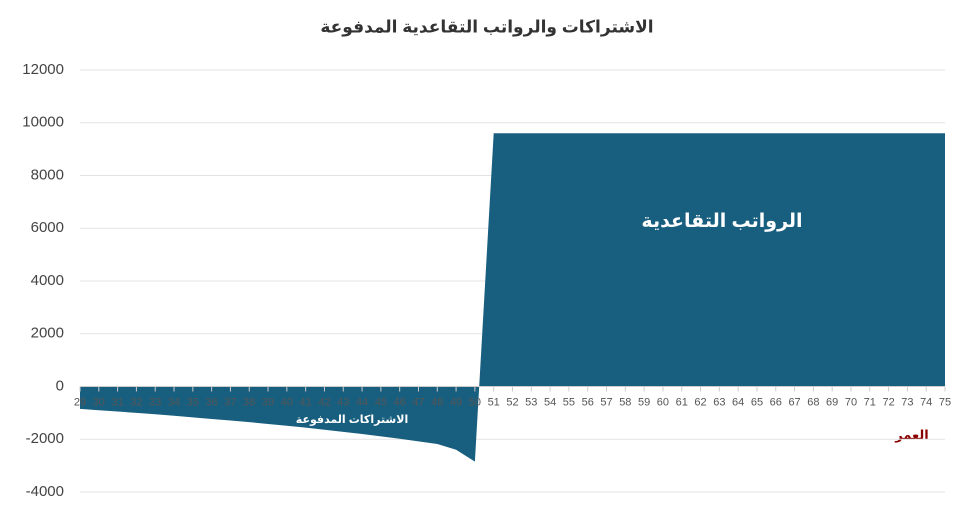 Image resolution: width=975 pixels, height=515 pixels. I want to click on x-tick-label: 60, so click(663, 402).